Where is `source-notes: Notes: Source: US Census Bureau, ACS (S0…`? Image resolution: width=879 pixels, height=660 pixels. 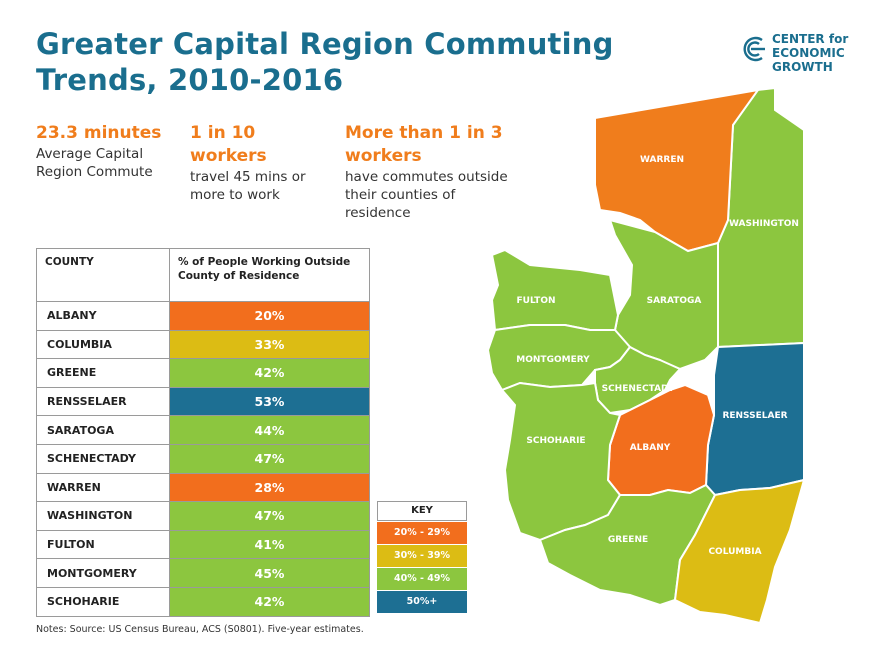 source-notes: Notes: Source: US Census Bureau, ACS (S0… is located at coordinates (200, 629).